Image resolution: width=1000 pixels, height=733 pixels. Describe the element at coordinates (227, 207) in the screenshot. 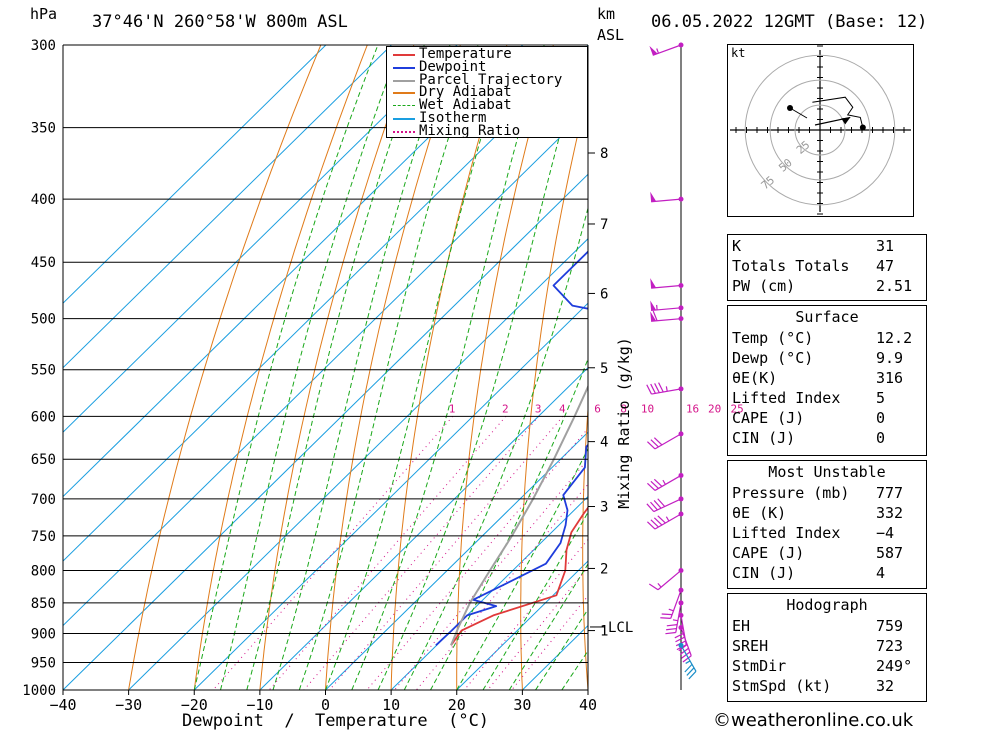

I see `isotherm-line` at that location.